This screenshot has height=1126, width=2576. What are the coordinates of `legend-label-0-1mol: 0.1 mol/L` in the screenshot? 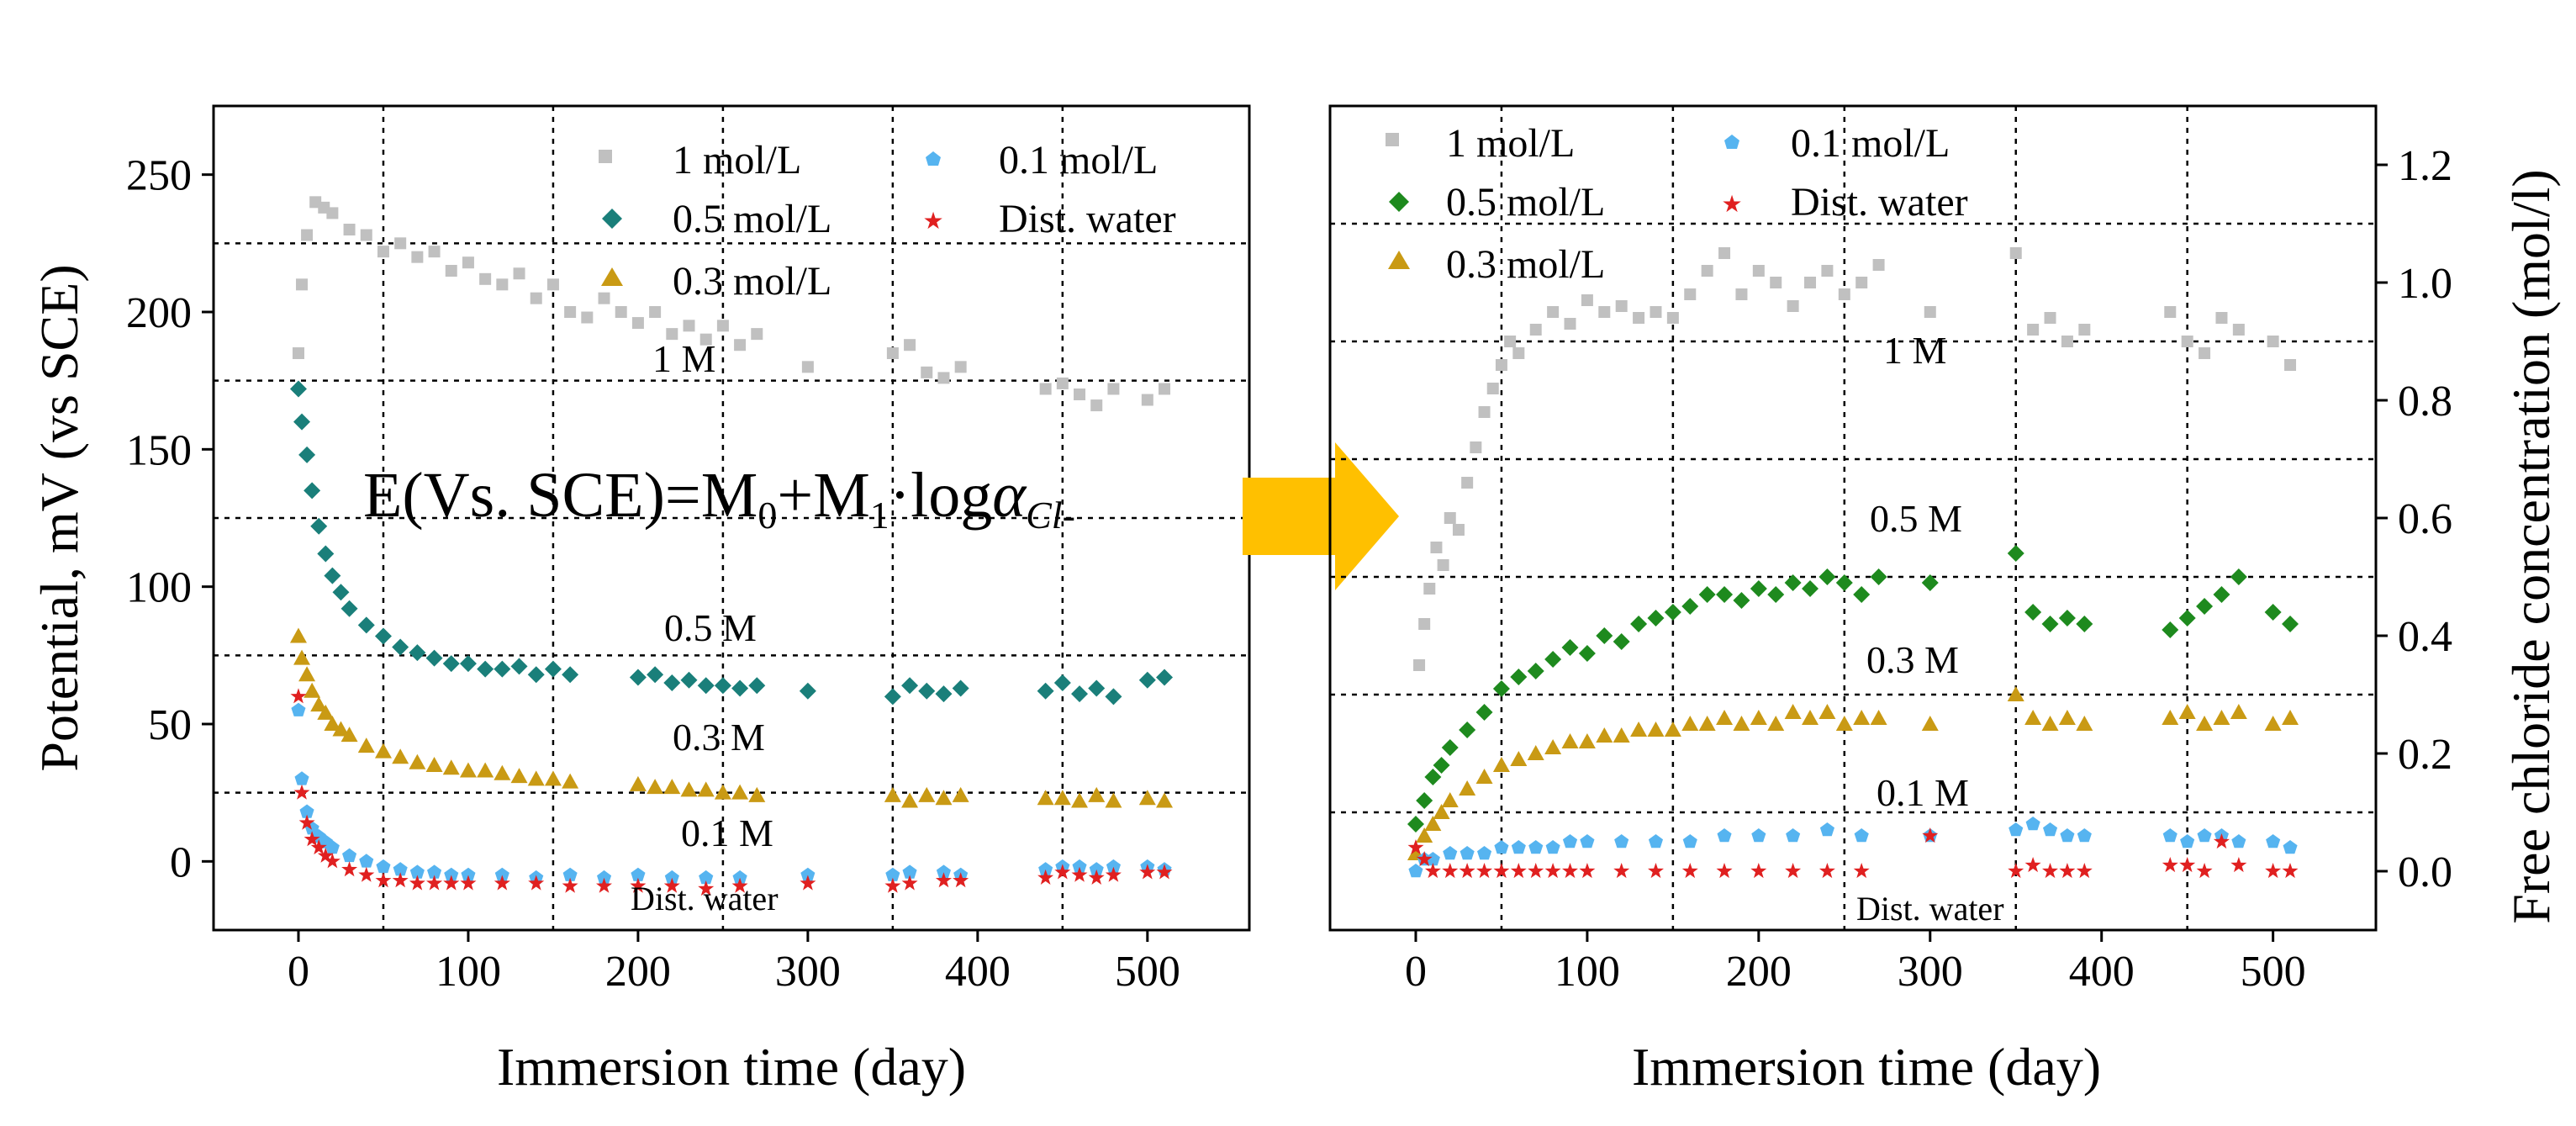 It's located at (1078, 160).